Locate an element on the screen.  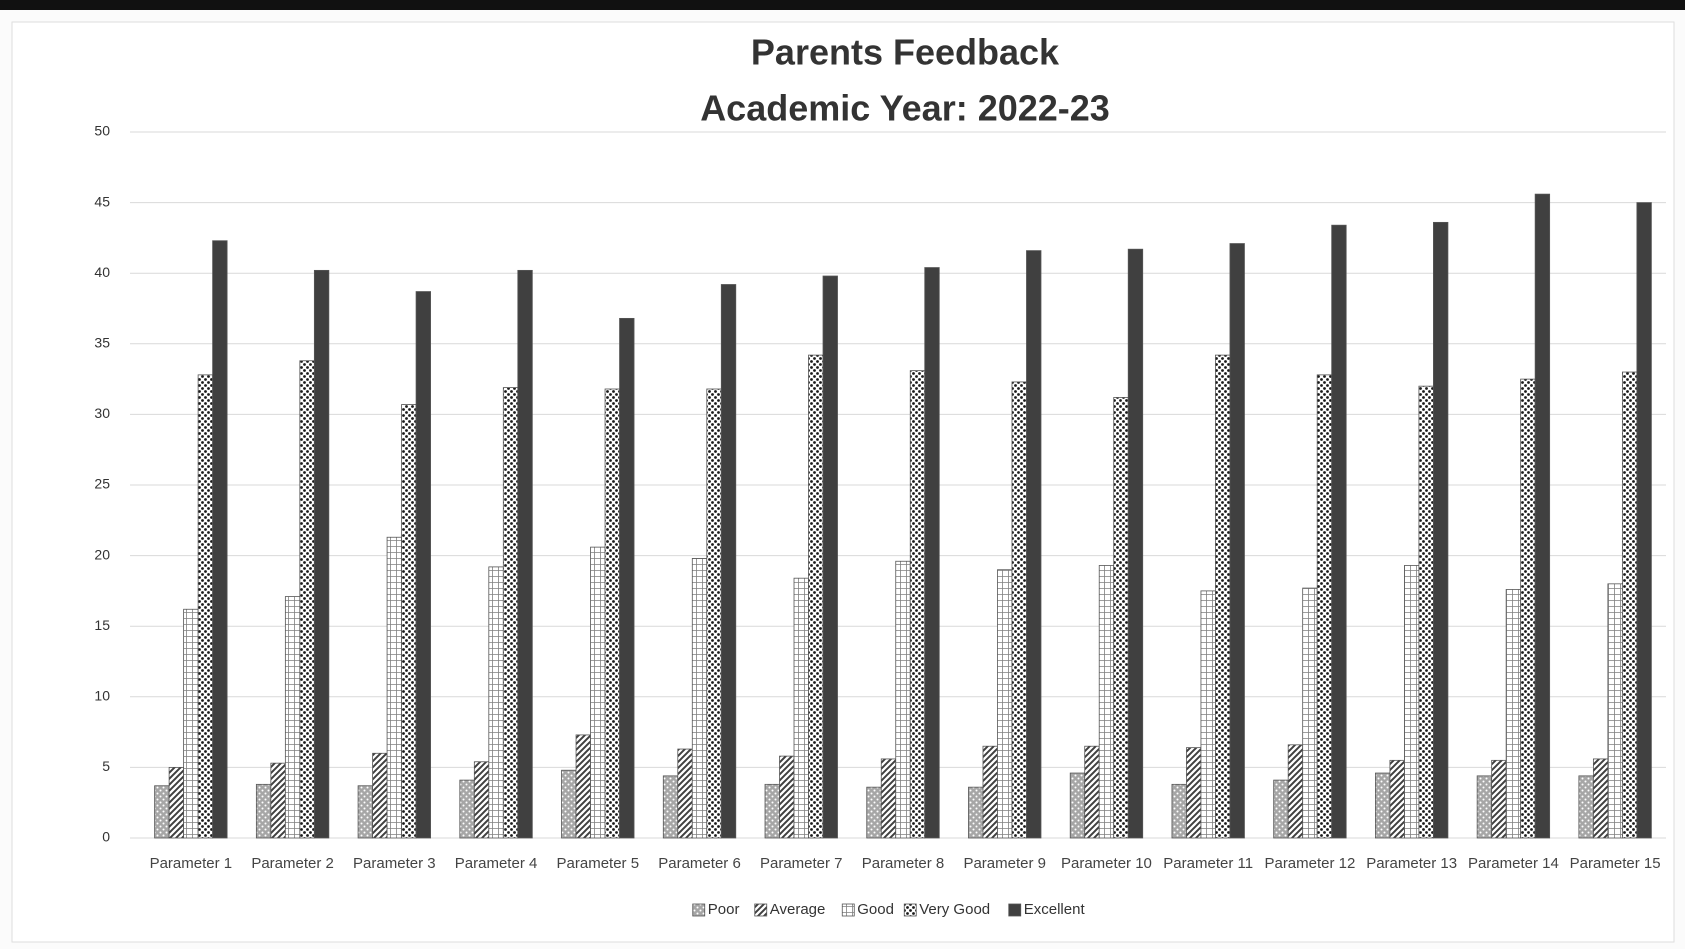
legend-label: Poor is located at coordinates (724, 909).